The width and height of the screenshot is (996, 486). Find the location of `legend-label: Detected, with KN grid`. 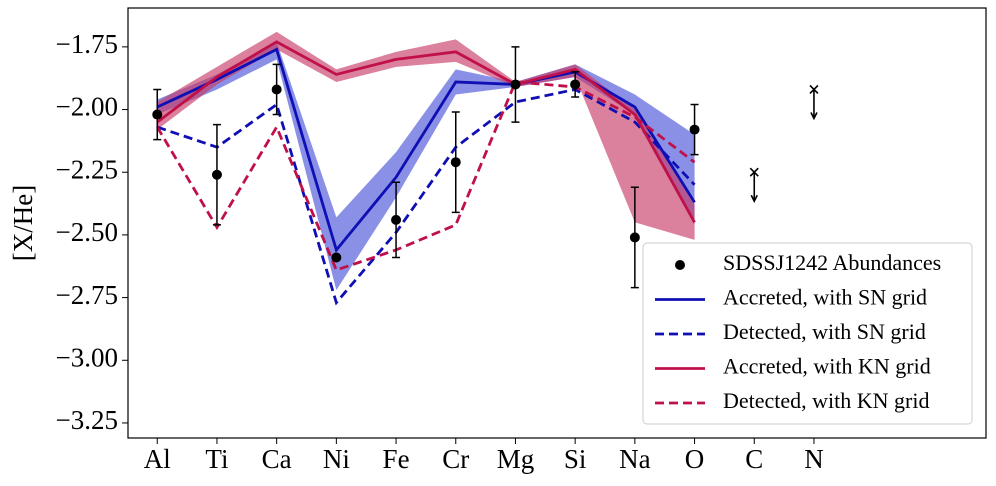

legend-label: Detected, with KN grid is located at coordinates (826, 400).